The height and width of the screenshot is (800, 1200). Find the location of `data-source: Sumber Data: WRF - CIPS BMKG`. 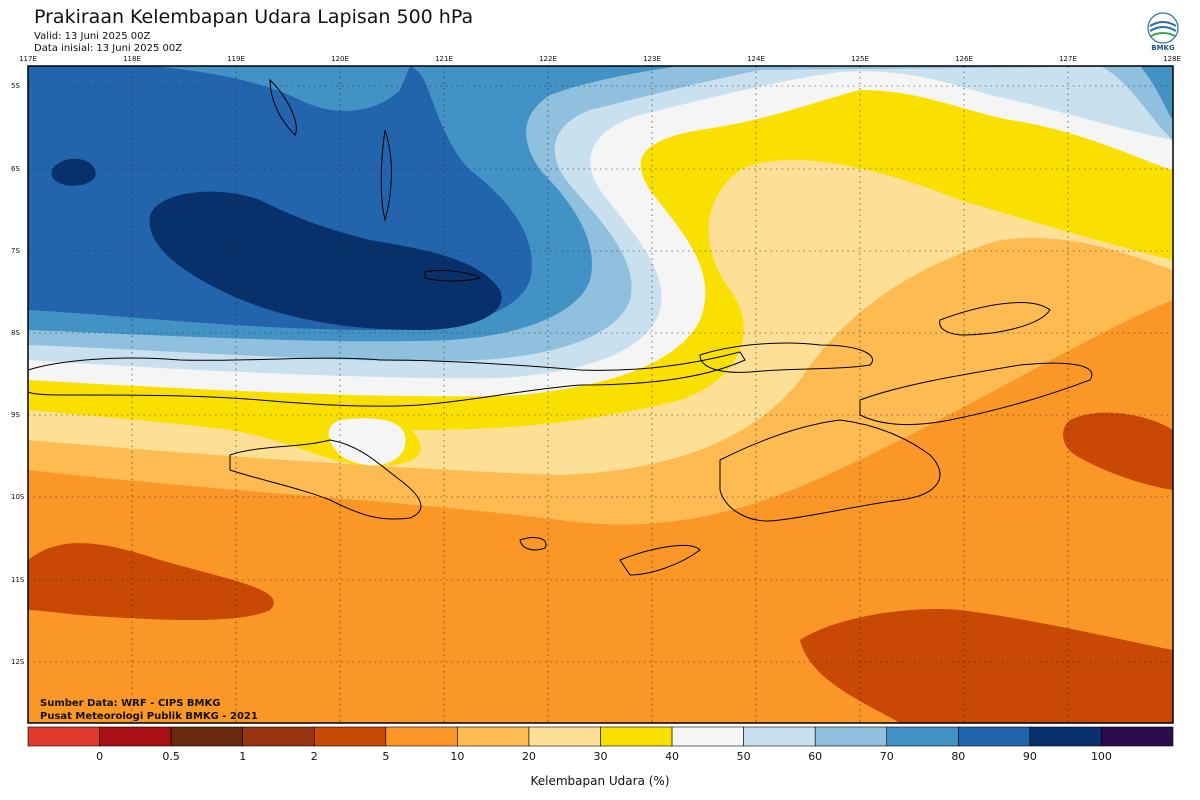

data-source: Sumber Data: WRF - CIPS BMKG is located at coordinates (130, 703).